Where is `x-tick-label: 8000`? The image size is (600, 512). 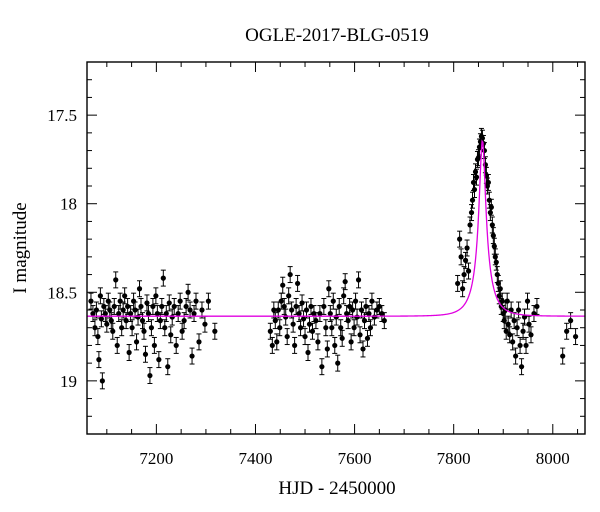
x-tick-label: 8000 is located at coordinates (553, 458).